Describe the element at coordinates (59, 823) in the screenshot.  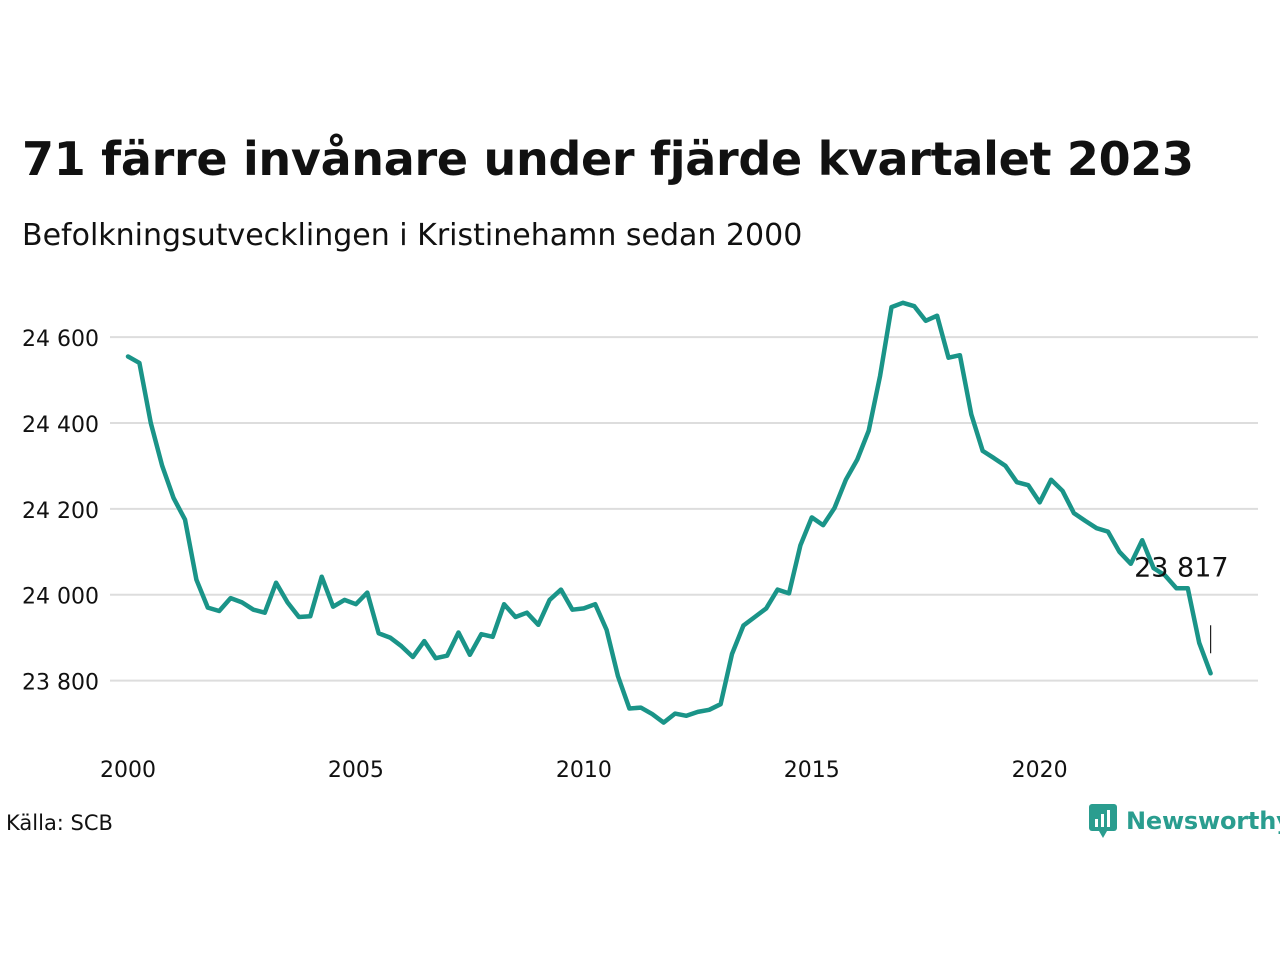
I see `source-label: Källa: SCB` at that location.